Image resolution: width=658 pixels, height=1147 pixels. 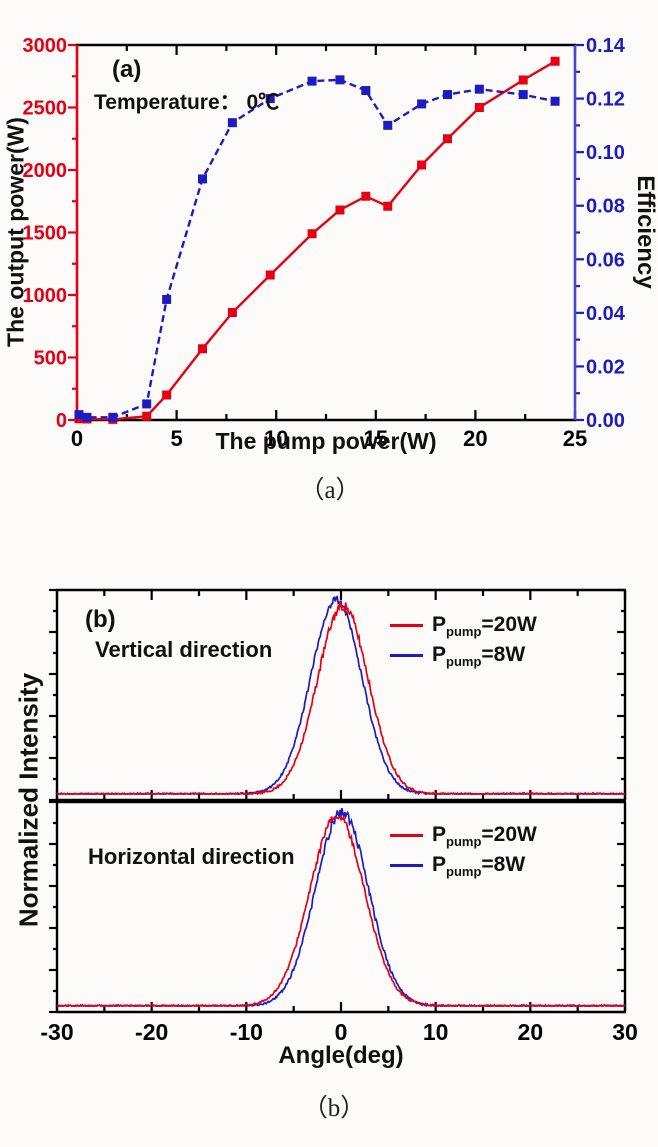 What do you see at coordinates (50, 359) in the screenshot?
I see `svg-text: 500` at bounding box center [50, 359].